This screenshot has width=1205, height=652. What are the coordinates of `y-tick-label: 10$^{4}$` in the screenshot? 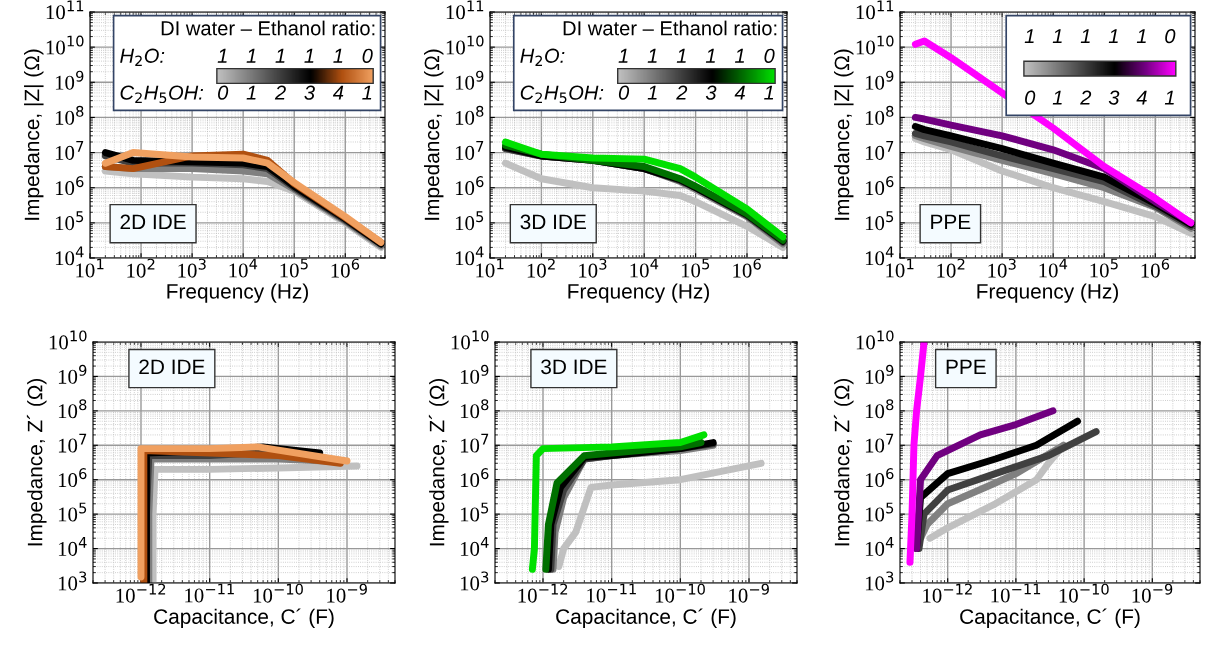 It's located at (72, 546).